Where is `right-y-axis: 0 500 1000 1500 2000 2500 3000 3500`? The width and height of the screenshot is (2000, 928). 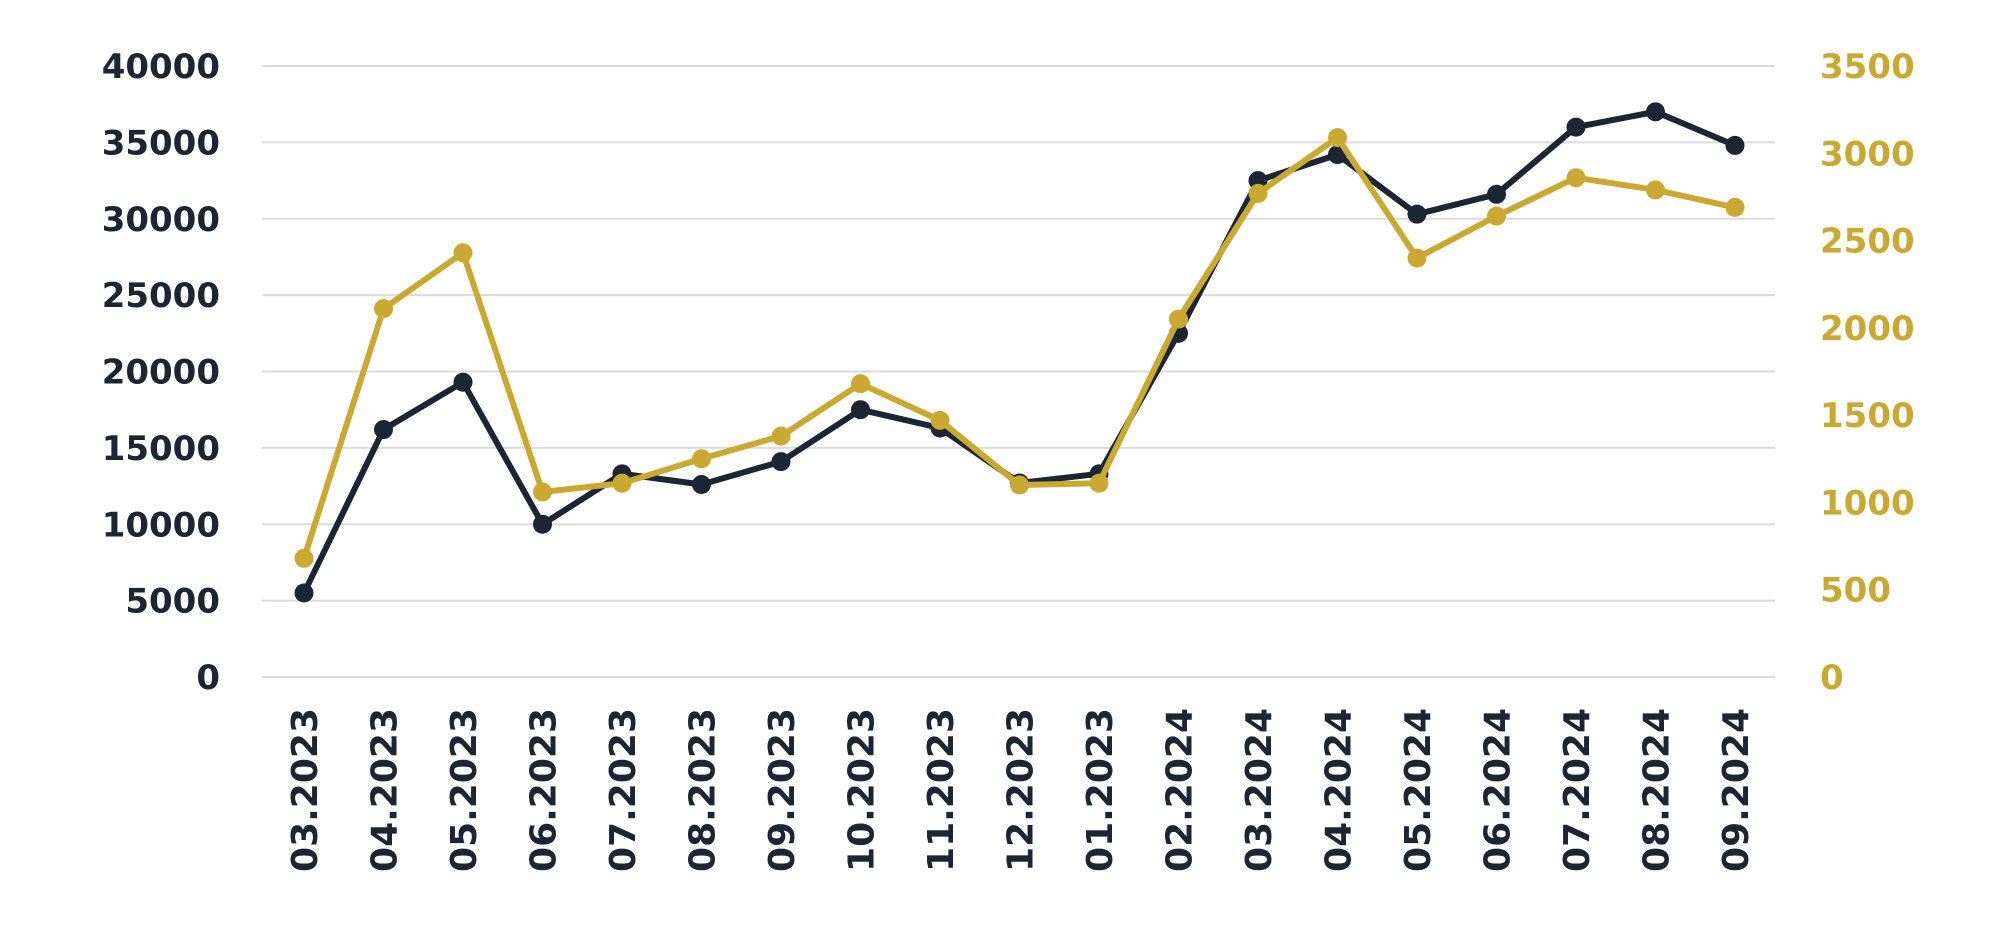
right-y-axis: 0 500 1000 1500 2000 2500 3000 3500 is located at coordinates (1867, 372).